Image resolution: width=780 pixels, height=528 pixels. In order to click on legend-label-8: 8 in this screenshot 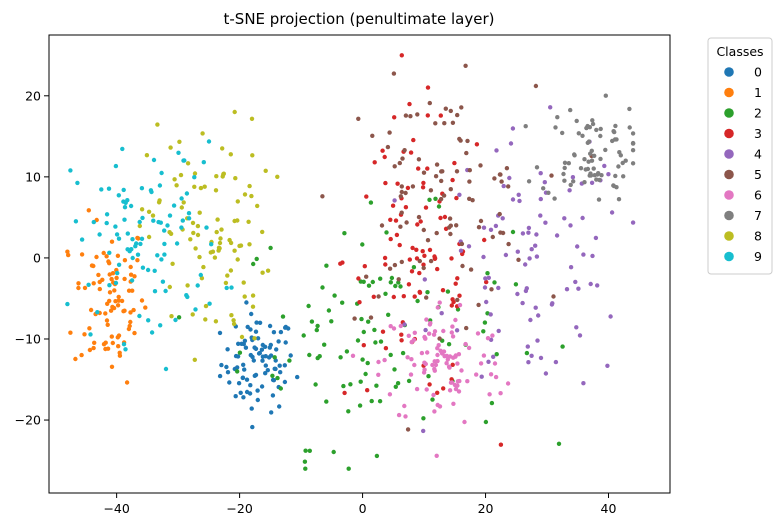, I will do `click(758, 236)`.